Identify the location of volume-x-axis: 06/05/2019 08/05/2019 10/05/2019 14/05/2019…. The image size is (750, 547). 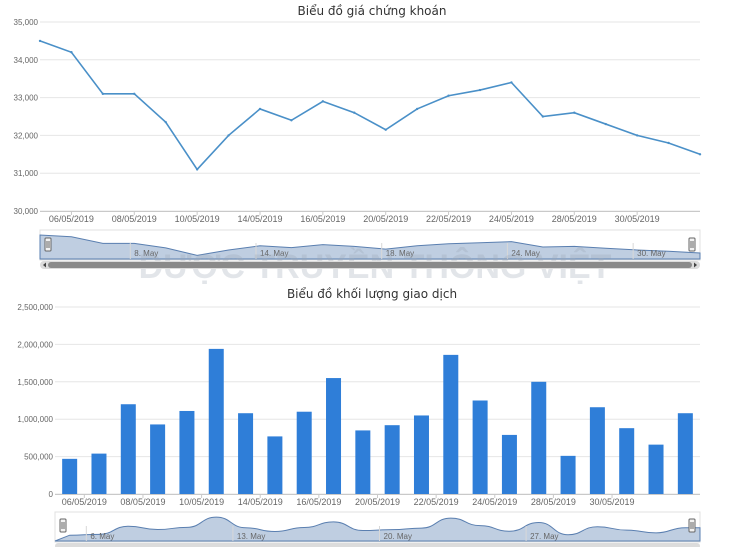
(377, 500).